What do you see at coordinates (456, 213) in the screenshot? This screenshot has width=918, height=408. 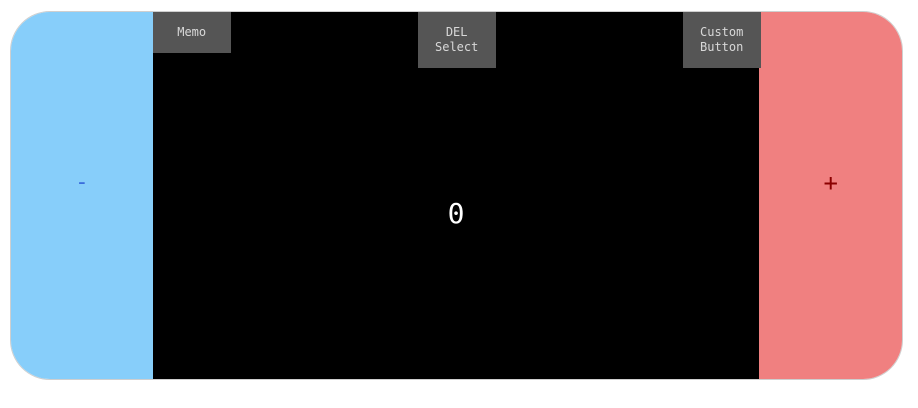 I see `counter-value: 0` at bounding box center [456, 213].